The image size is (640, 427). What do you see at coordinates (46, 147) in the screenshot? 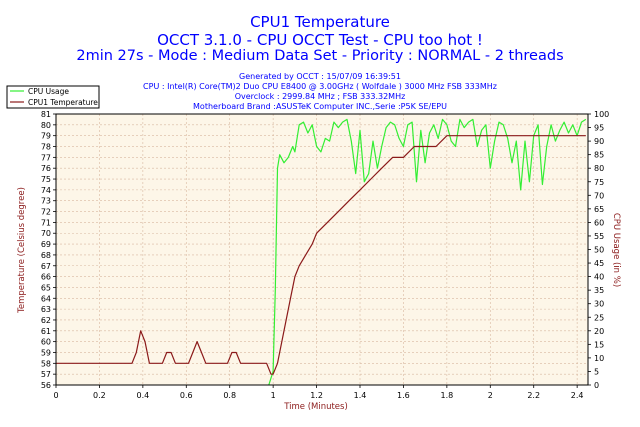
I see `y-left-tick-label-22: 78` at bounding box center [46, 147].